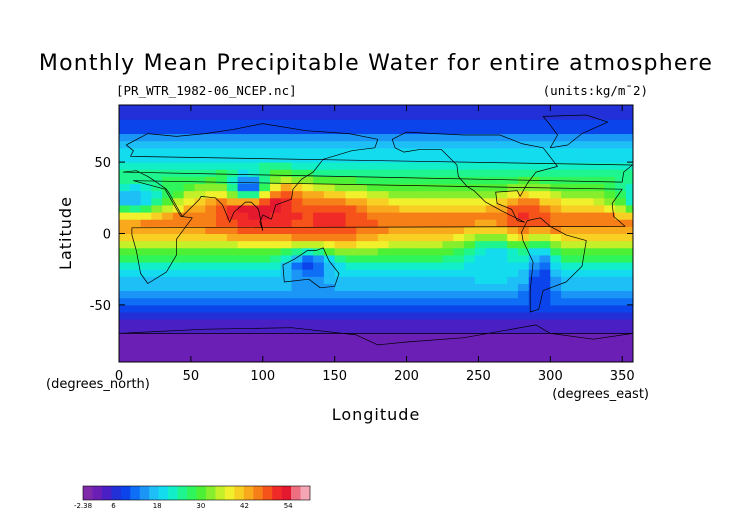 This screenshot has width=752, height=532. What do you see at coordinates (244, 506) in the screenshot?
I see `colorbar-tick-label: 42` at bounding box center [244, 506].